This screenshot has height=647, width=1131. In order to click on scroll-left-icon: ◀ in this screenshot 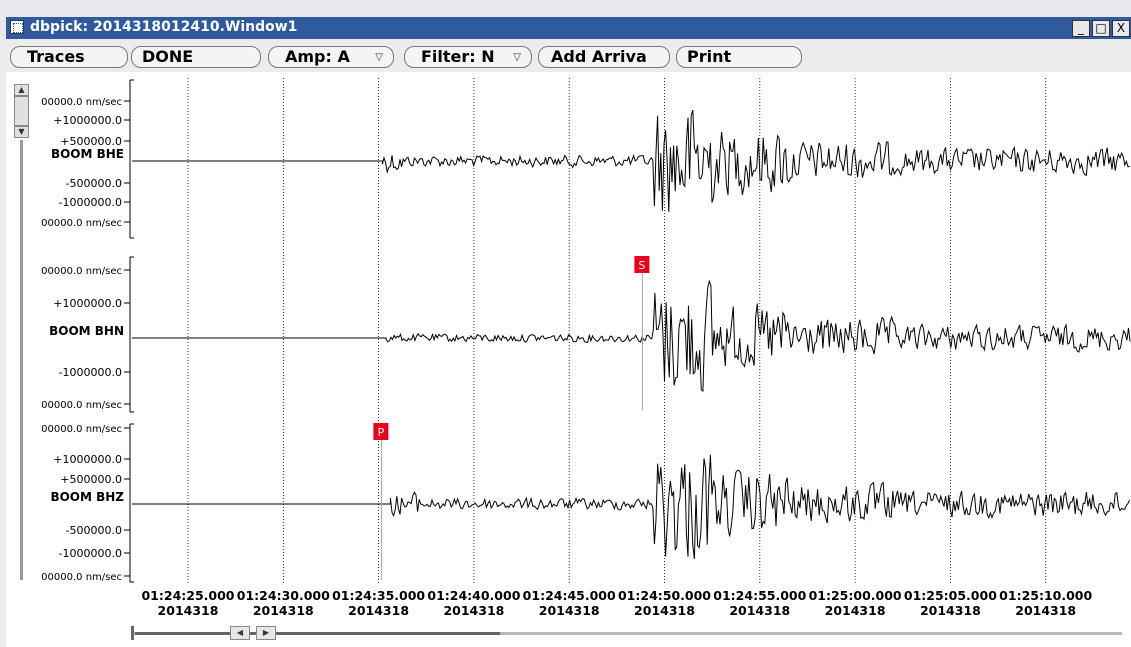, I will do `click(240, 633)`.